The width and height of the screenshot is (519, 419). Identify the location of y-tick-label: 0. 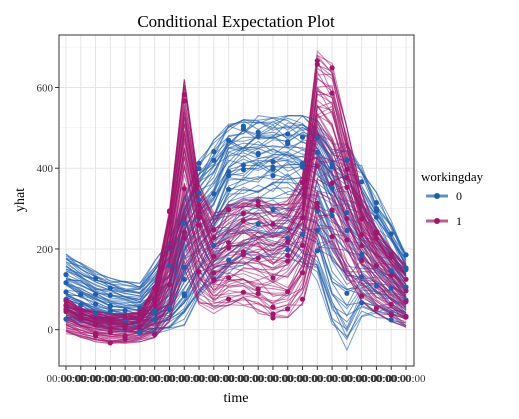
(51, 331).